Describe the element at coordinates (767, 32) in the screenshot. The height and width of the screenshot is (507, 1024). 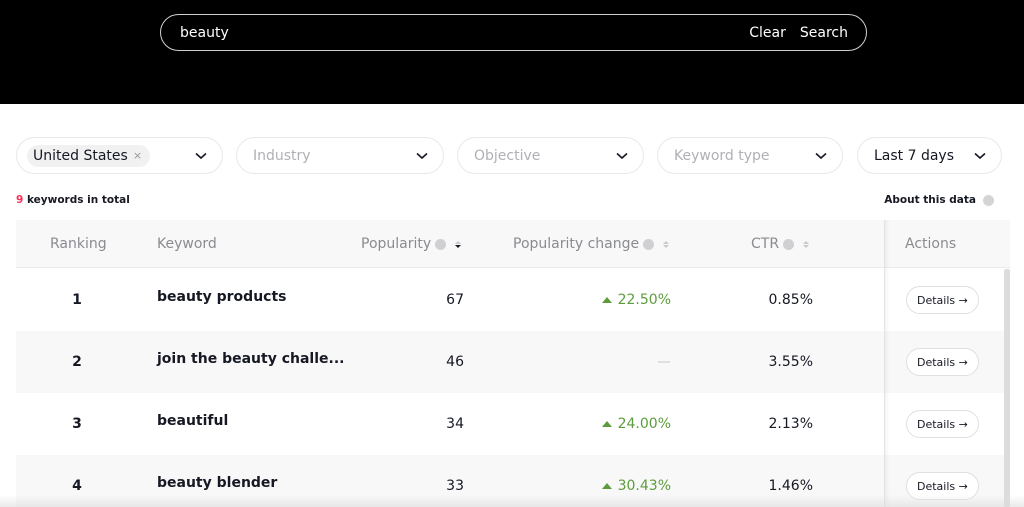
I see `clear-button: Clear` at that location.